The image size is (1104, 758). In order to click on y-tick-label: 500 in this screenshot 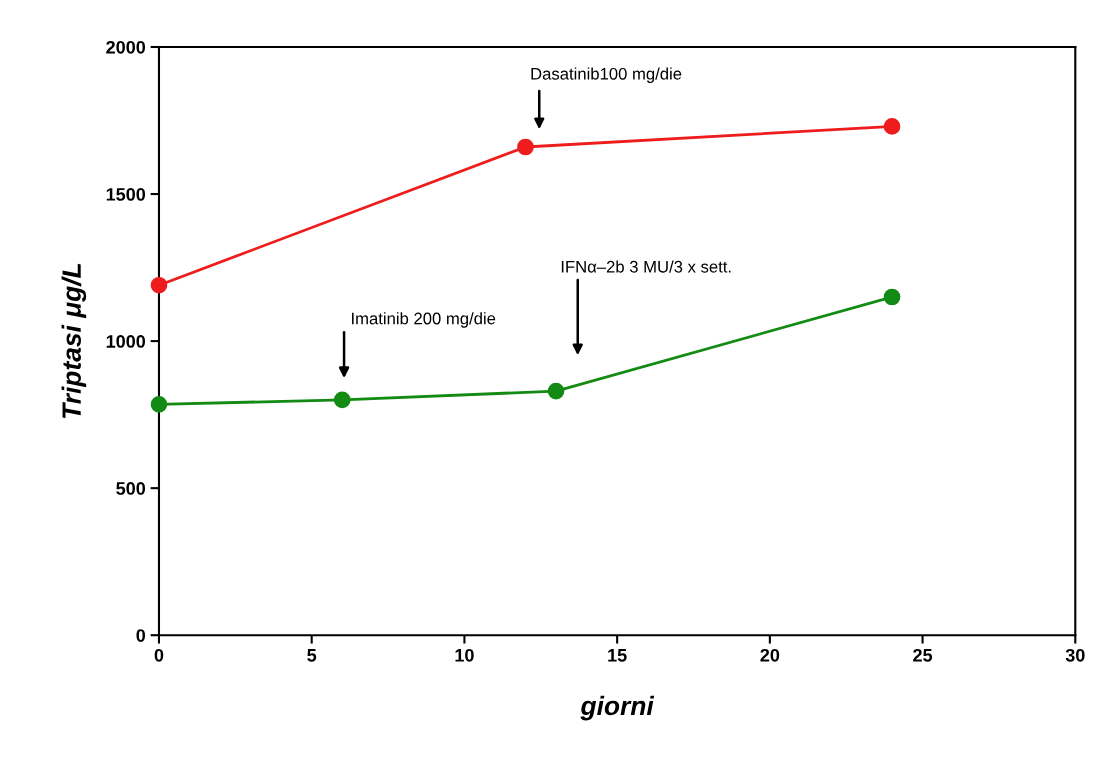, I will do `click(131, 488)`.